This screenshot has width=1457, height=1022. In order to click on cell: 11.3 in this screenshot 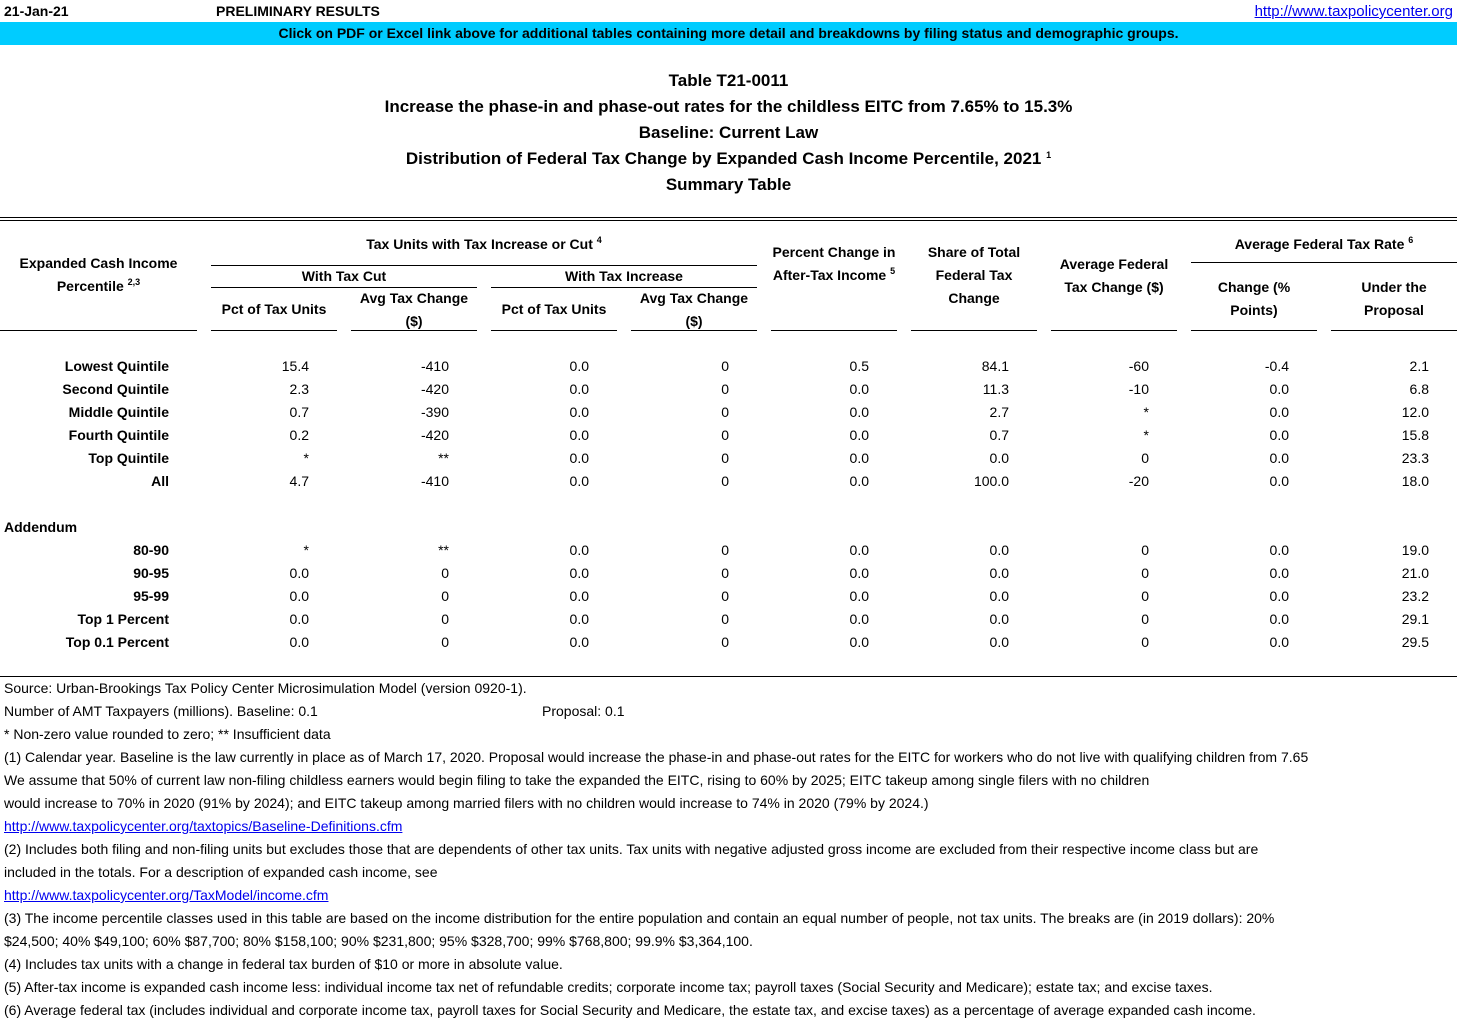, I will do `click(995, 389)`.